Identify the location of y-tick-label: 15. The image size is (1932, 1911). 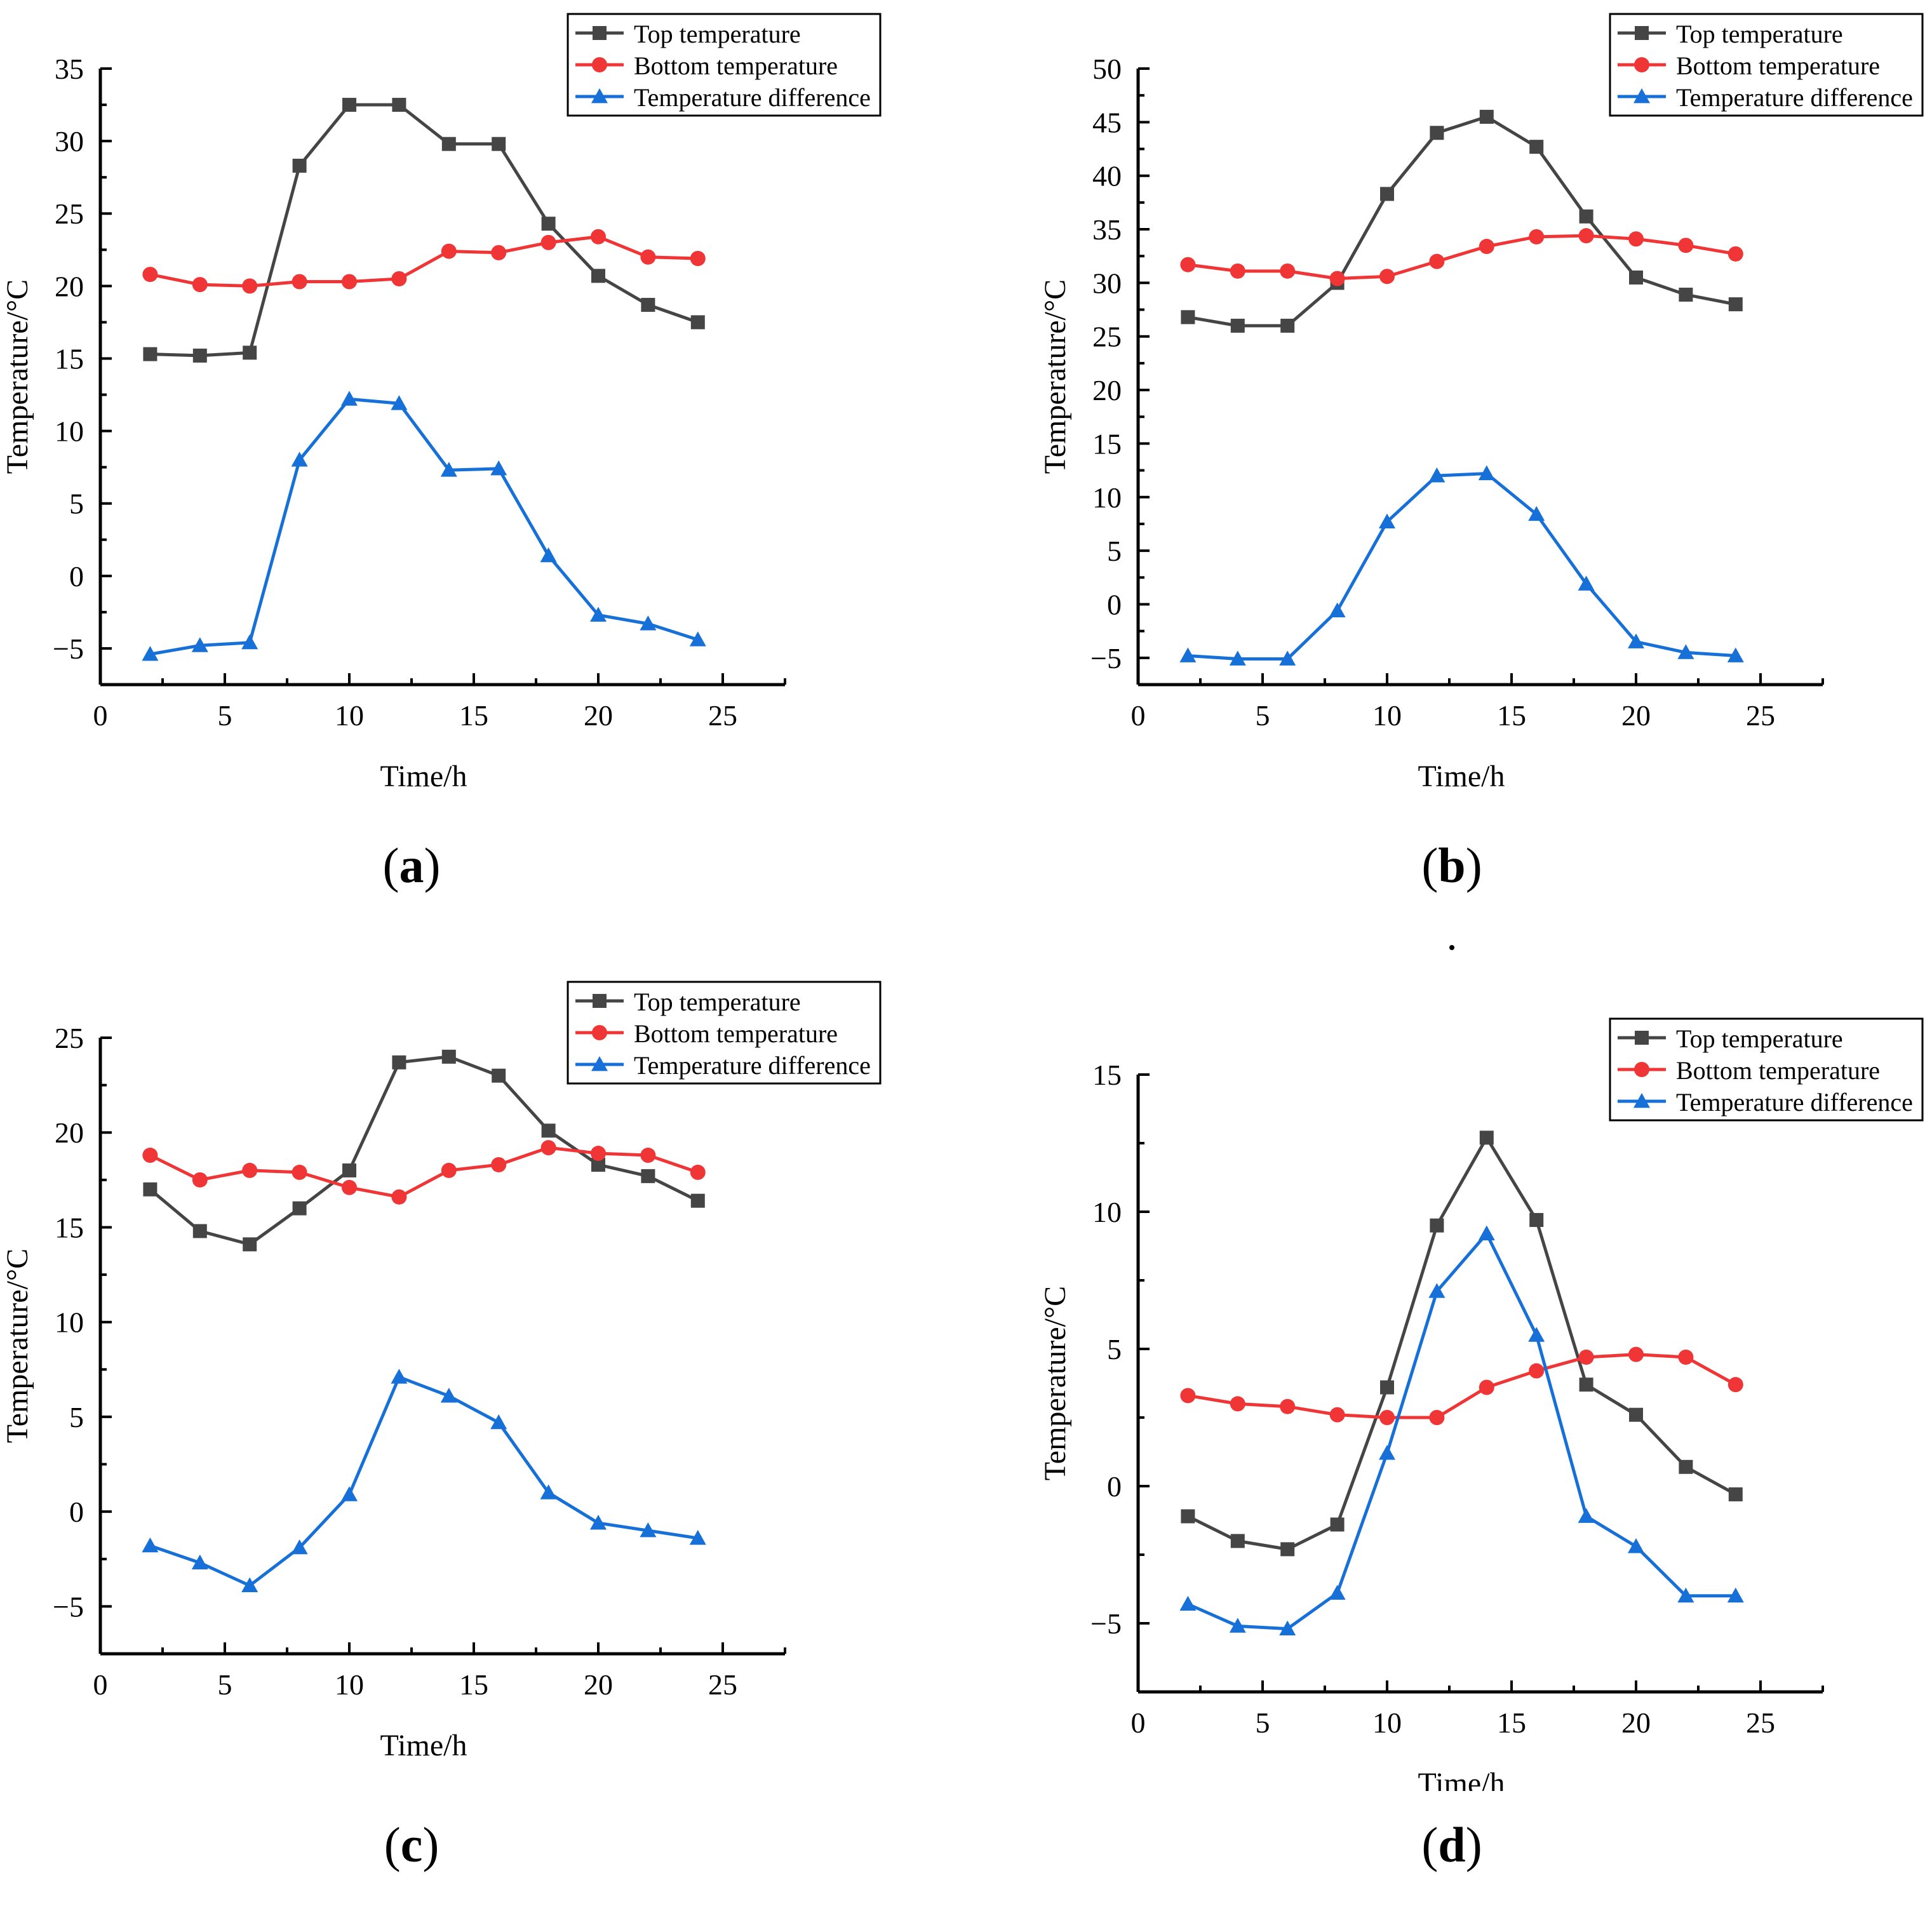
(1107, 443).